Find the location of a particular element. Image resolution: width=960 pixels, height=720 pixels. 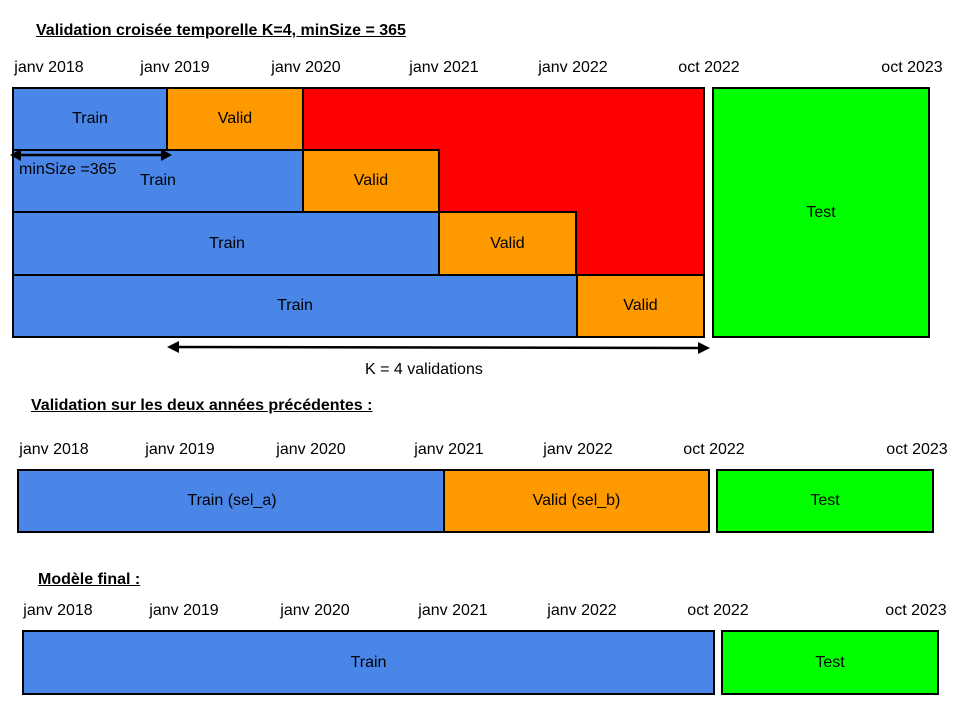

fold1-valid-label: Valid is located at coordinates (235, 118).